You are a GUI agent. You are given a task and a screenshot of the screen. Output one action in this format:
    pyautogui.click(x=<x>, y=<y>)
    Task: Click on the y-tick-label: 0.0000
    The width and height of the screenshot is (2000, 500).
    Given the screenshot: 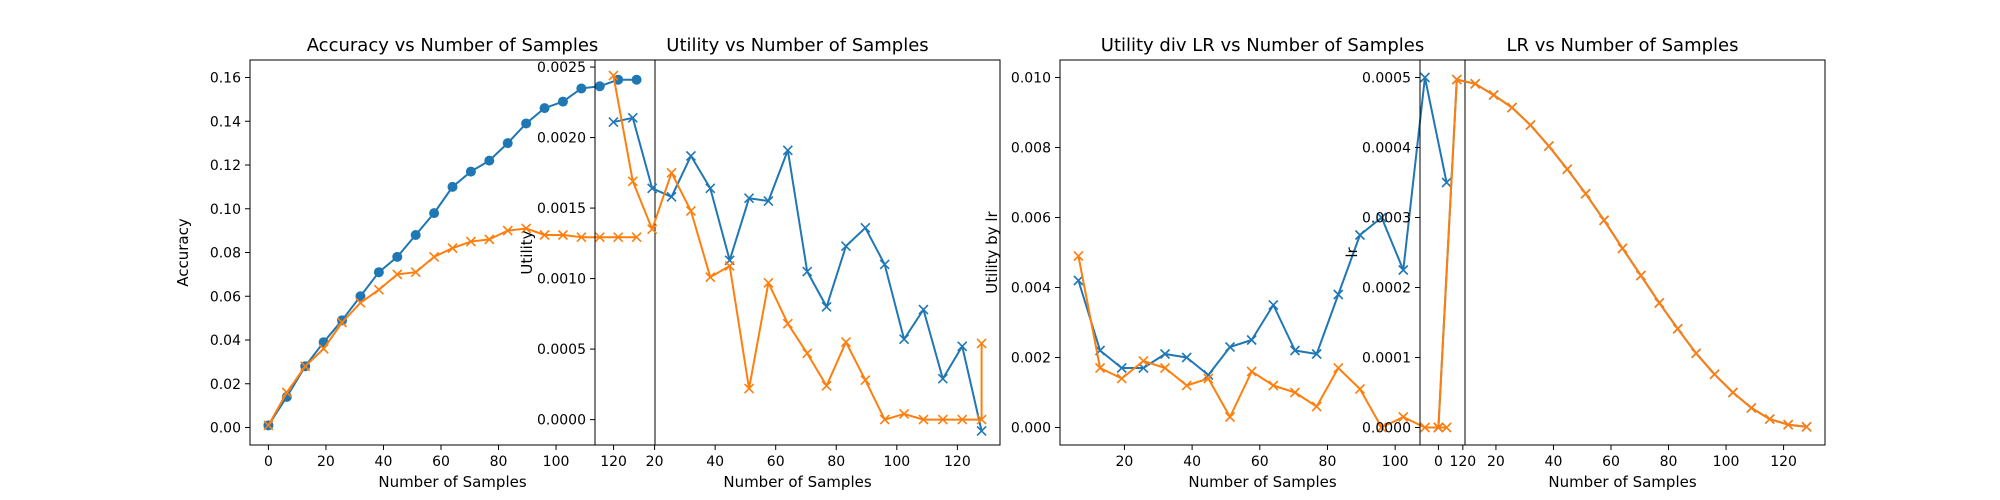 What is the action you would take?
    pyautogui.click(x=561, y=421)
    